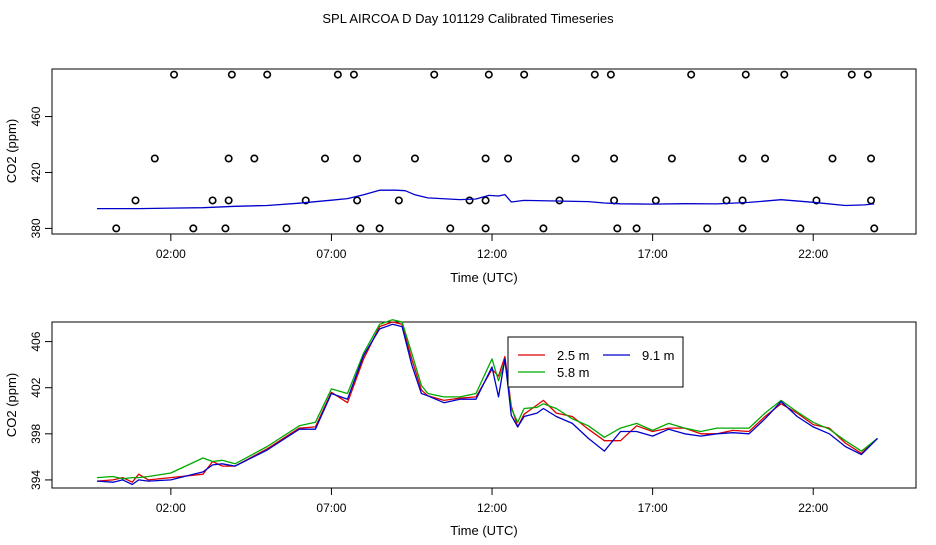 The width and height of the screenshot is (936, 545). I want to click on bottom-x-tick-label: 02:00, so click(171, 508).